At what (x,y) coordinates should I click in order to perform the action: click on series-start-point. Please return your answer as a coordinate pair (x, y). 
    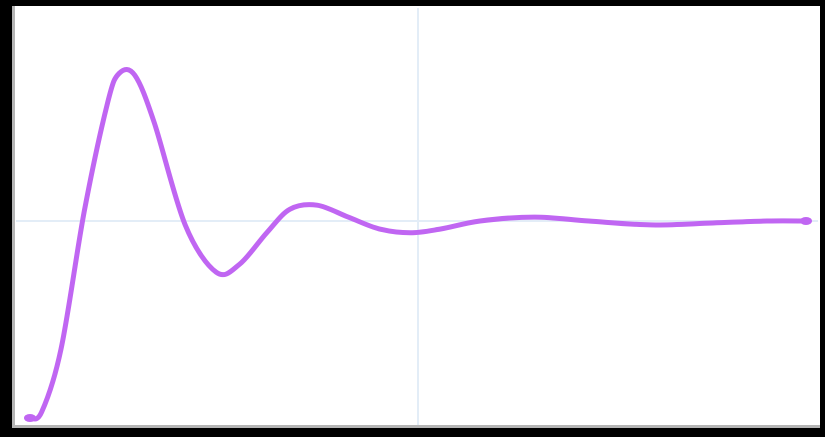
    Looking at the image, I should click on (30, 418).